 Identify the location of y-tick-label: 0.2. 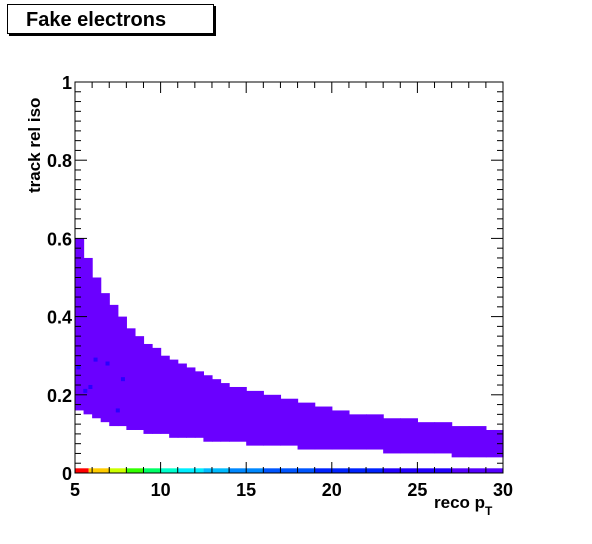
(59, 396).